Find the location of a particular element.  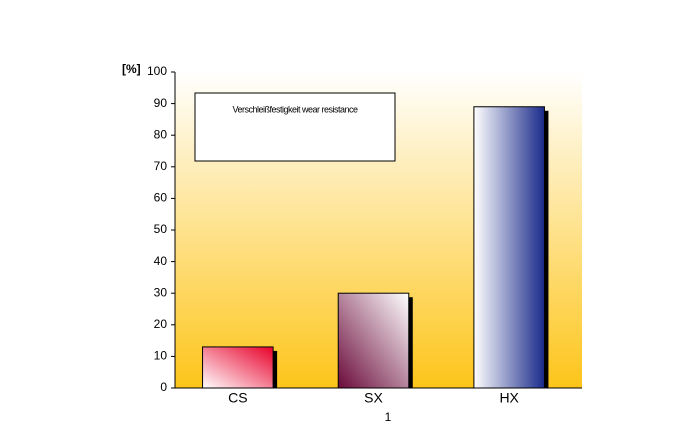

legend-box is located at coordinates (295, 127).